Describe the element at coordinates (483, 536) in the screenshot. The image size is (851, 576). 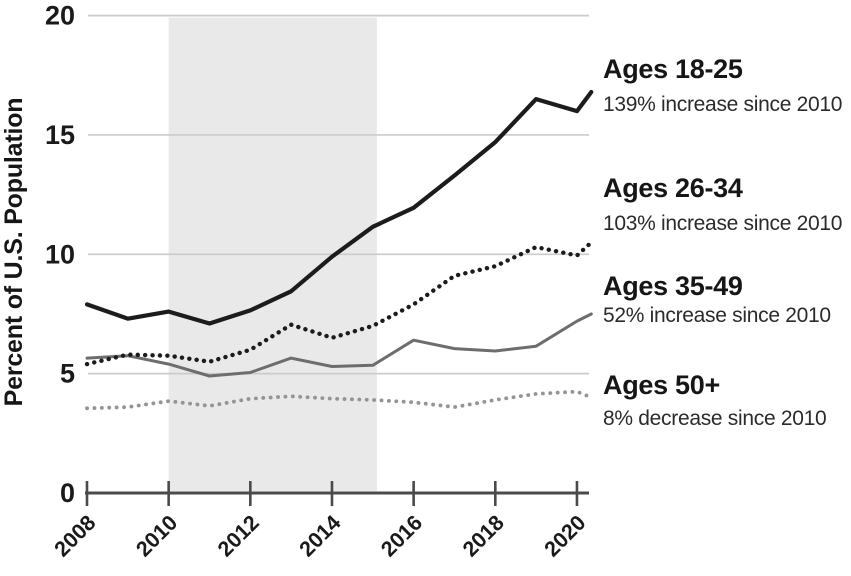
I see `x-tick-label-2018: 2018` at that location.